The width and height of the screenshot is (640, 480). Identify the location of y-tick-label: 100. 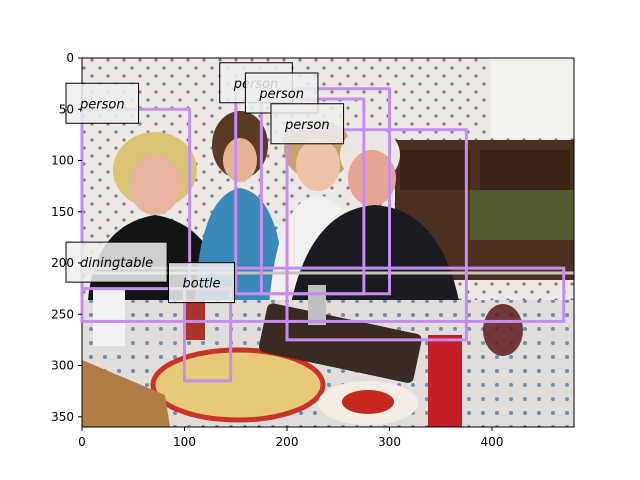
(62, 161).